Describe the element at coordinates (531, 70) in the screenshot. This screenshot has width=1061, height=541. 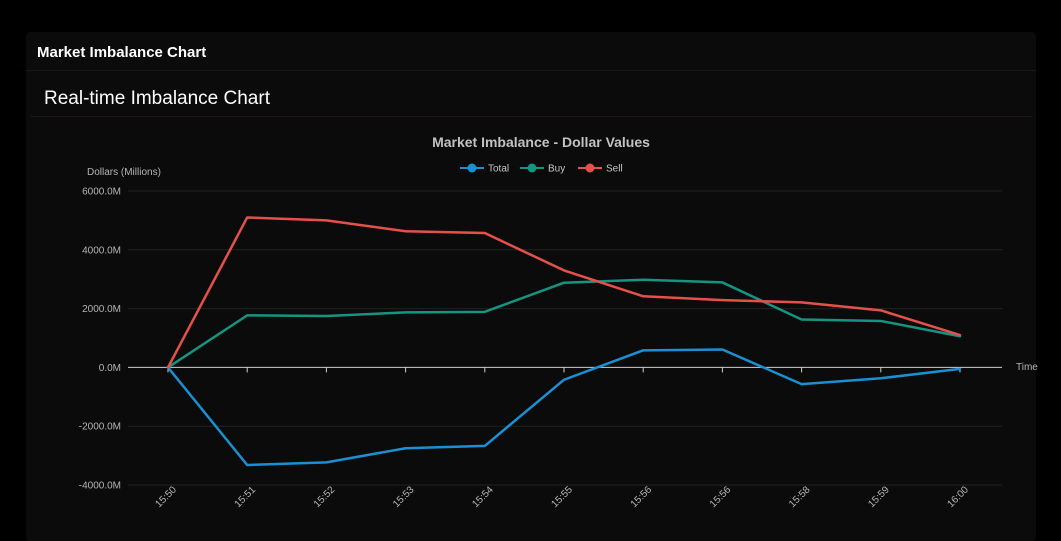
I see `header-divider` at that location.